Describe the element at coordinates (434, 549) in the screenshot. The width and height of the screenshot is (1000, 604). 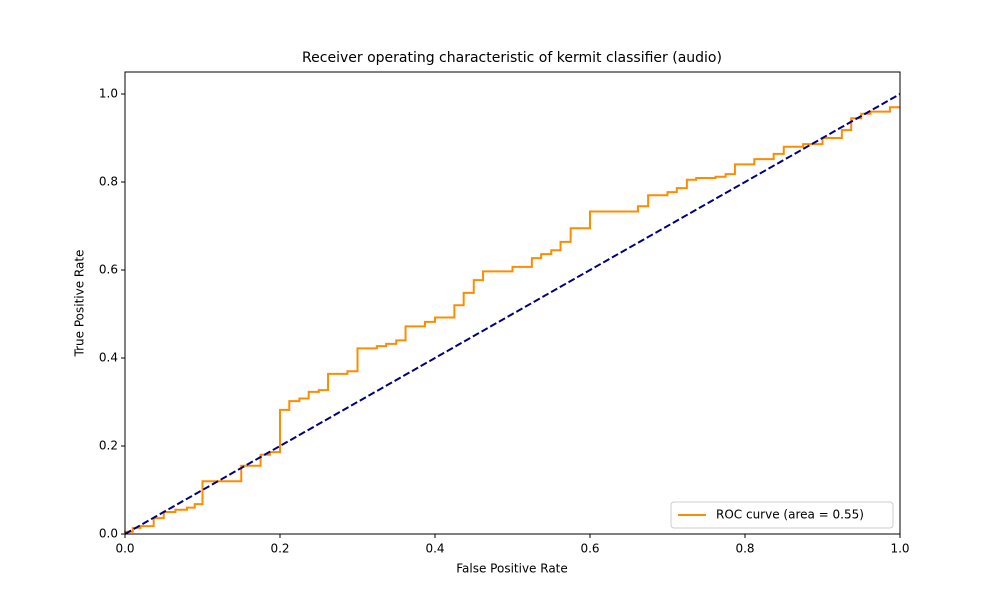
I see `x-tick-label: 0.4` at that location.